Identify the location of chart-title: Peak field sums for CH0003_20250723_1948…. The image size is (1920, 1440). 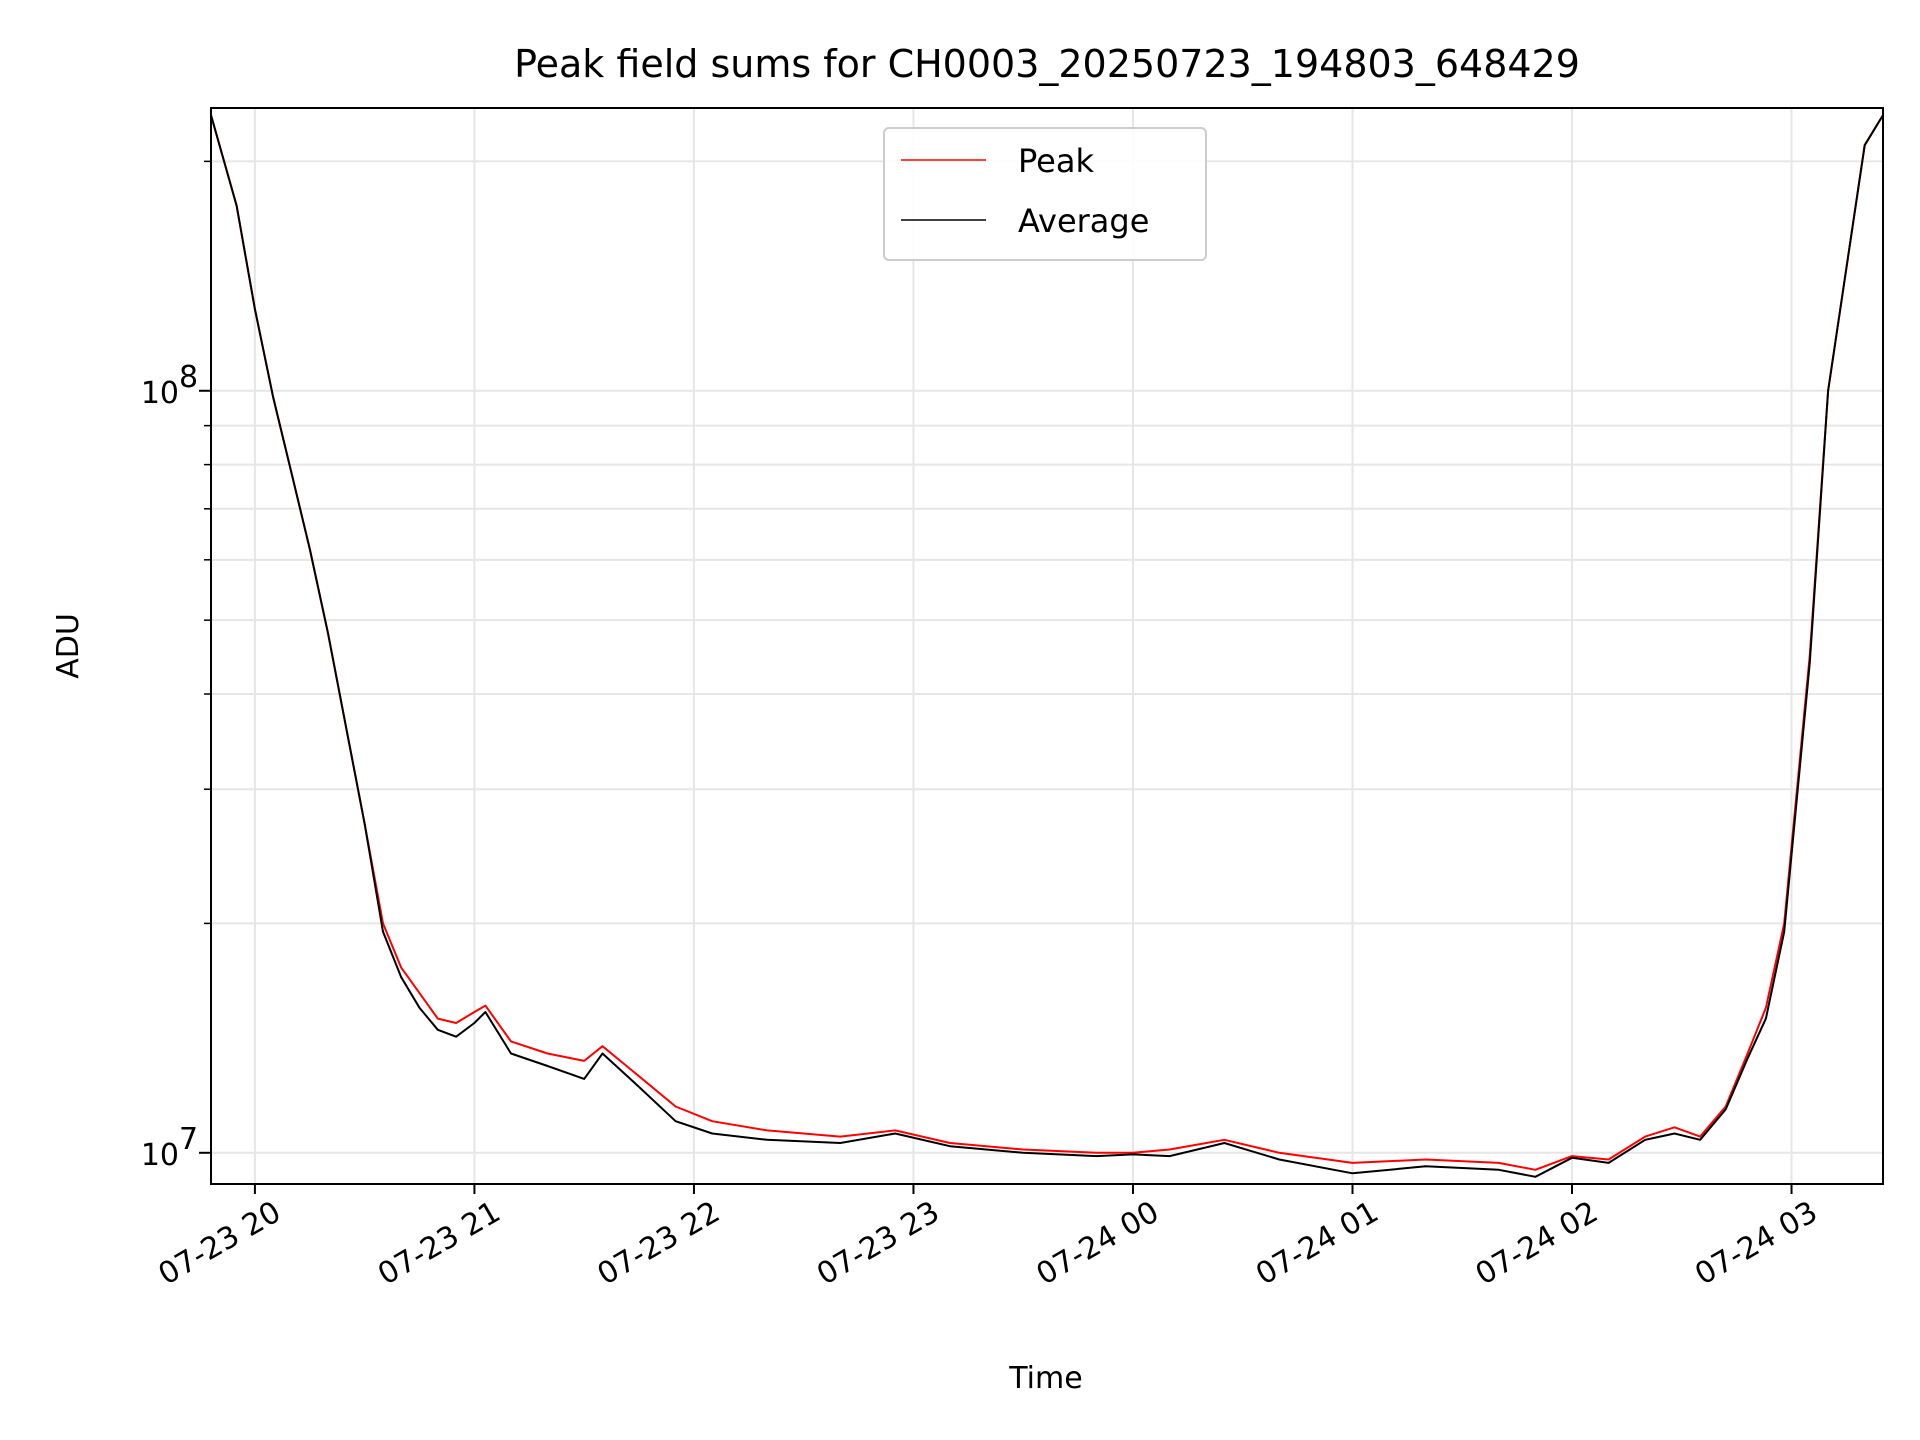
(1047, 64).